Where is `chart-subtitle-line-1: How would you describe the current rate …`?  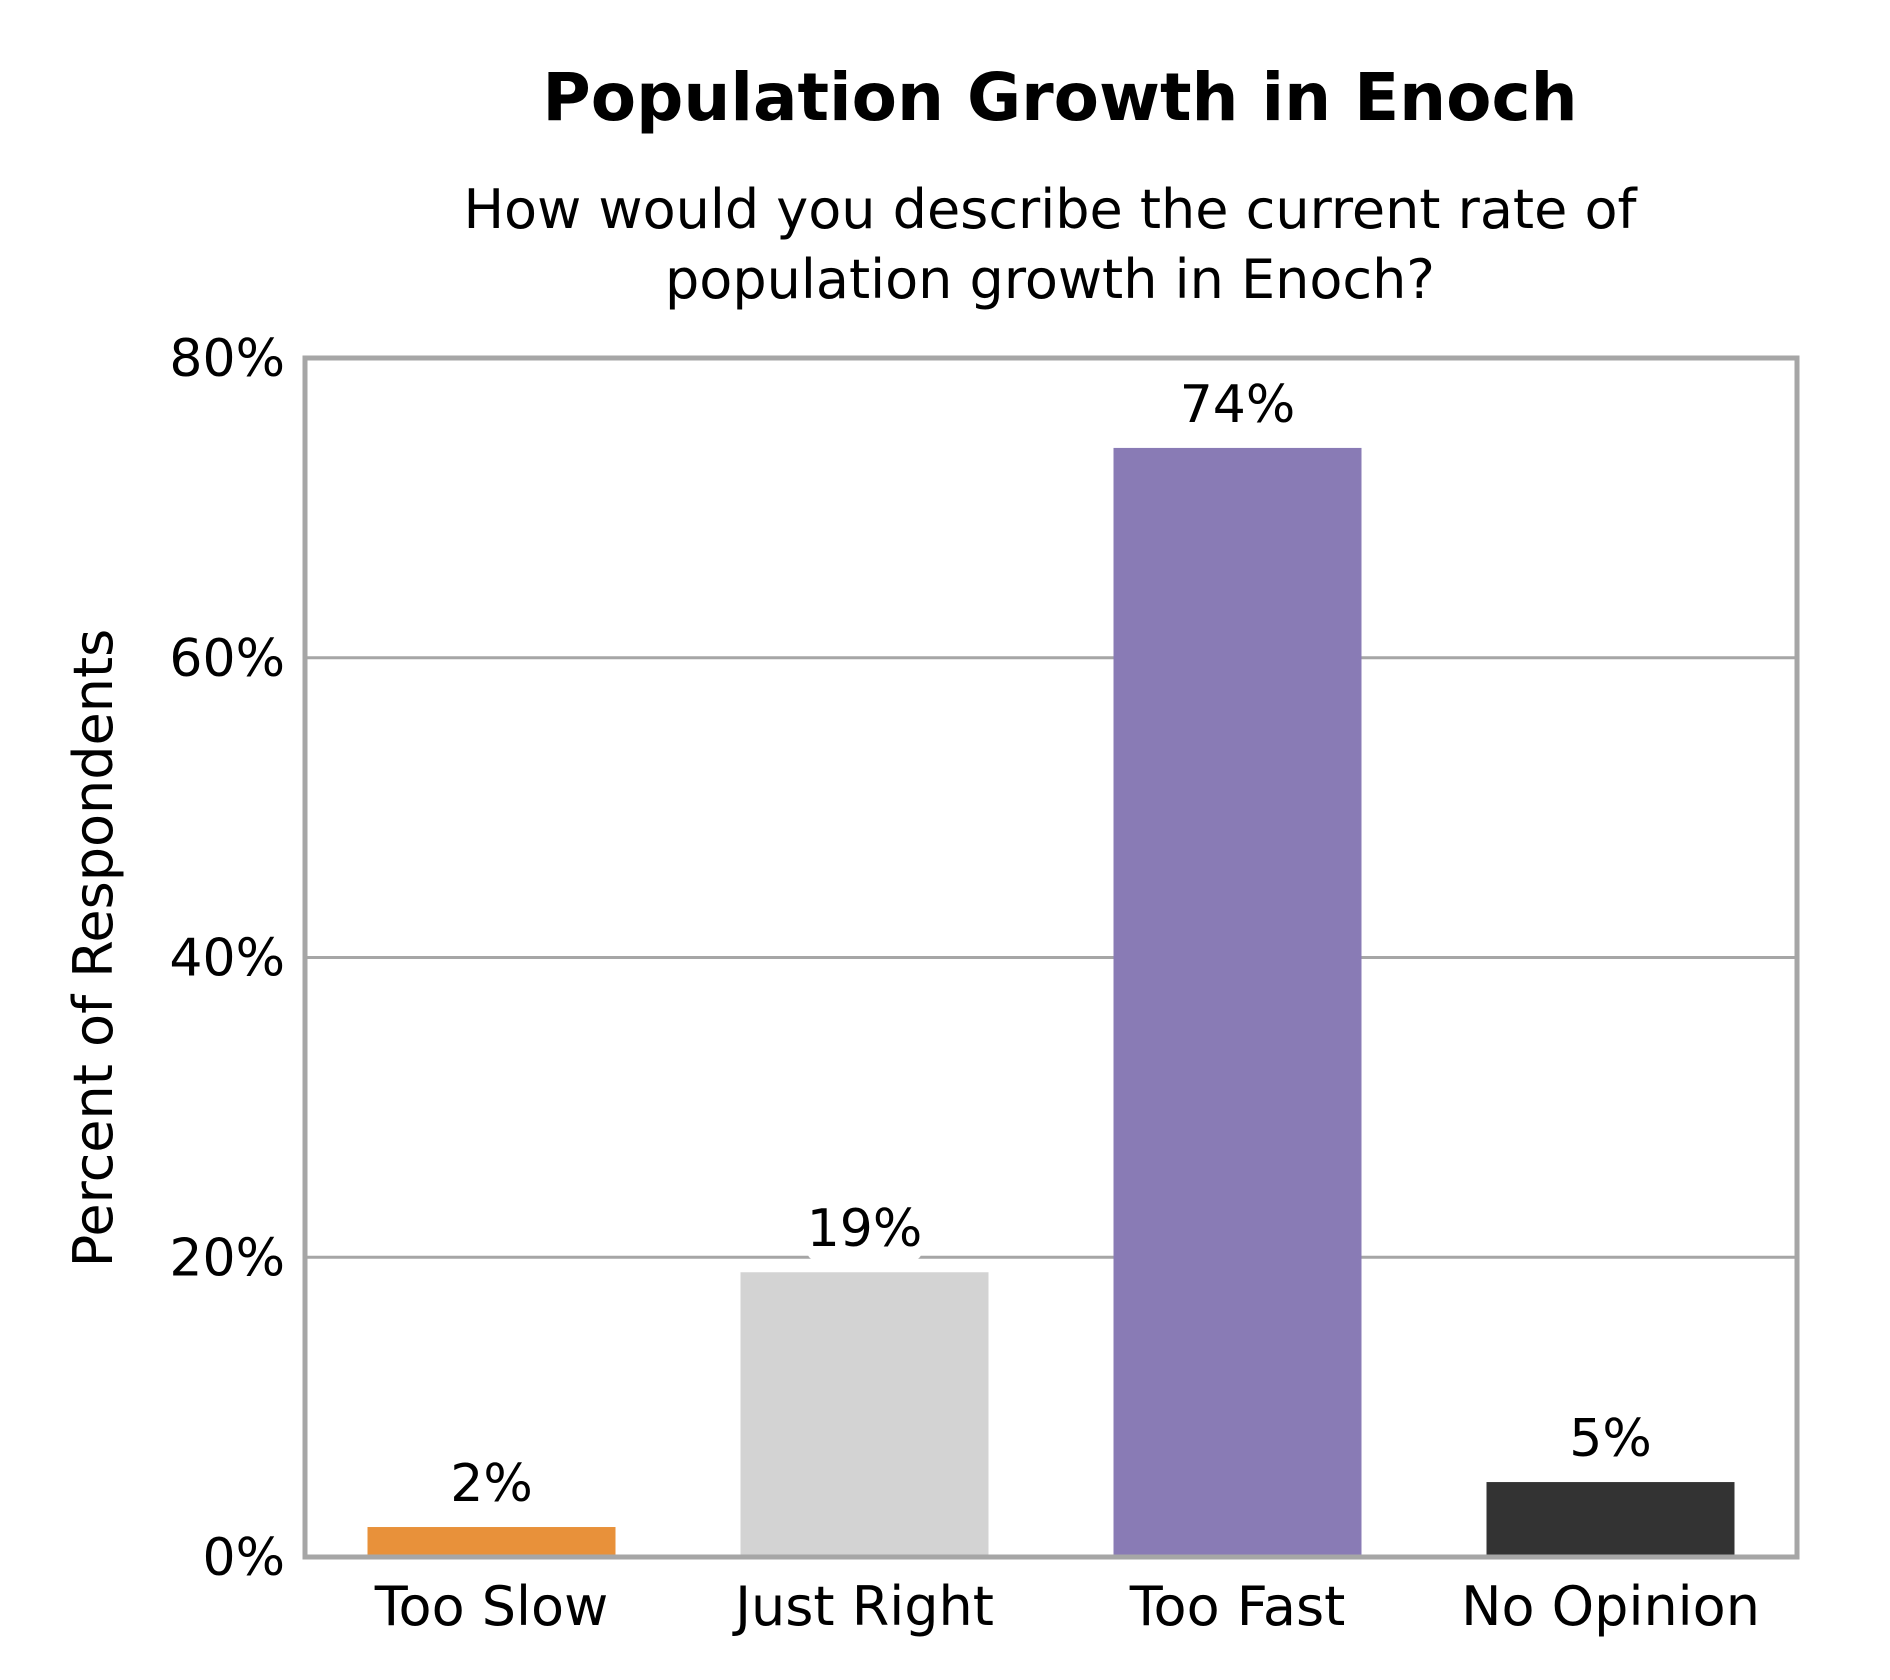 chart-subtitle-line-1: How would you describe the current rate … is located at coordinates (1050, 209).